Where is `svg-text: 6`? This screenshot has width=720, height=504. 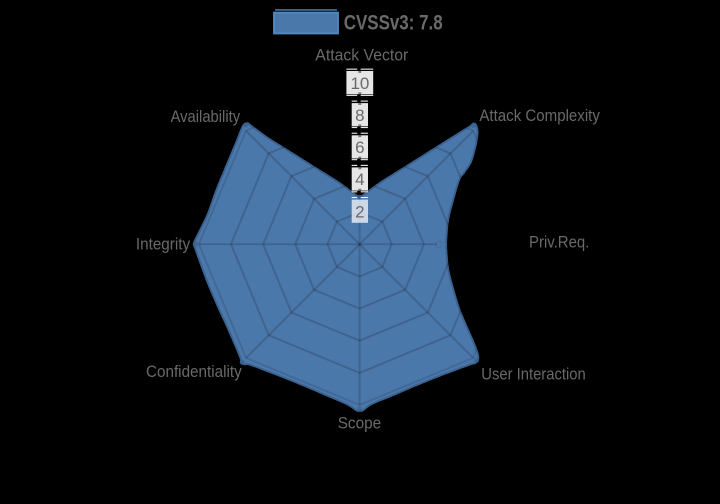 svg-text: 6 is located at coordinates (359, 147).